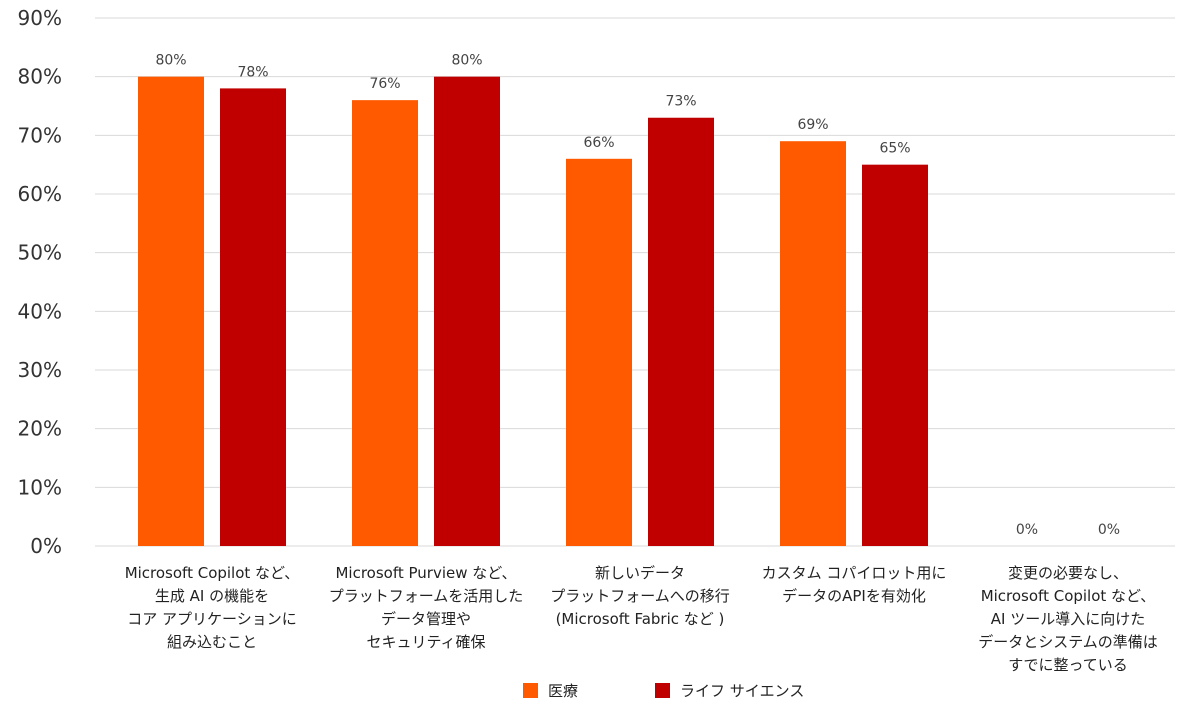  Describe the element at coordinates (639, 573) in the screenshot. I see `x-category-label-line: 新しいデータ` at that location.